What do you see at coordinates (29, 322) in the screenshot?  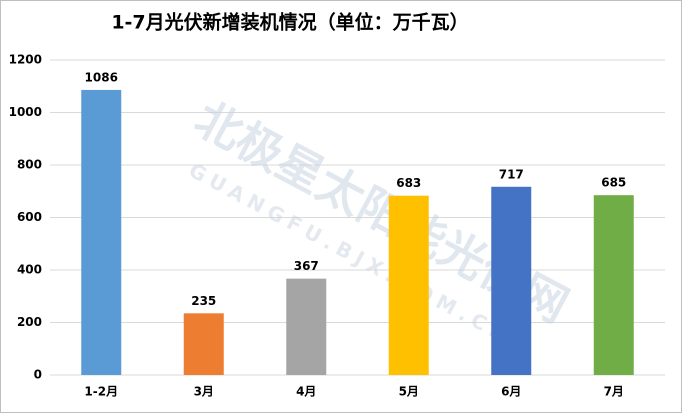 I see `y-tick-label: 200` at bounding box center [29, 322].